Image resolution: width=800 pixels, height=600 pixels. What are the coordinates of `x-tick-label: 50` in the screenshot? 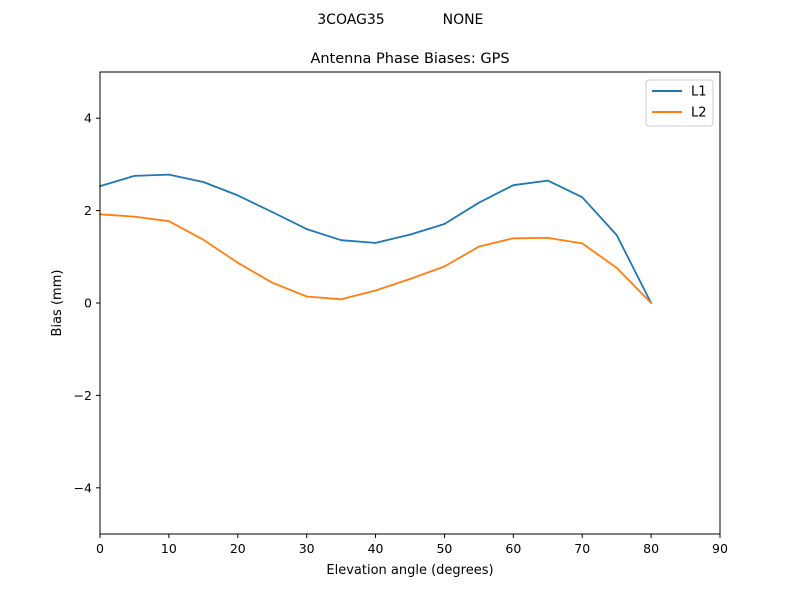 It's located at (444, 548).